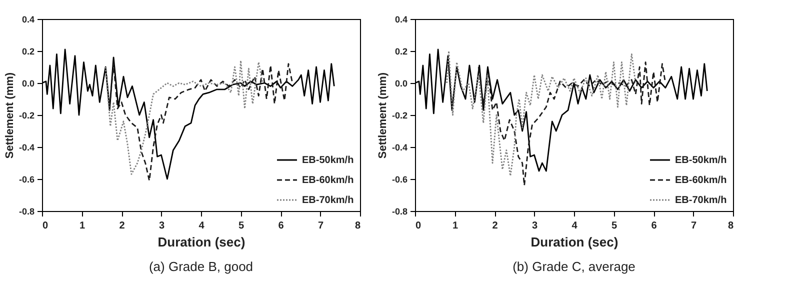 The image size is (800, 281). What do you see at coordinates (574, 266) in the screenshot?
I see `text: (b) Grade C, average` at bounding box center [574, 266].